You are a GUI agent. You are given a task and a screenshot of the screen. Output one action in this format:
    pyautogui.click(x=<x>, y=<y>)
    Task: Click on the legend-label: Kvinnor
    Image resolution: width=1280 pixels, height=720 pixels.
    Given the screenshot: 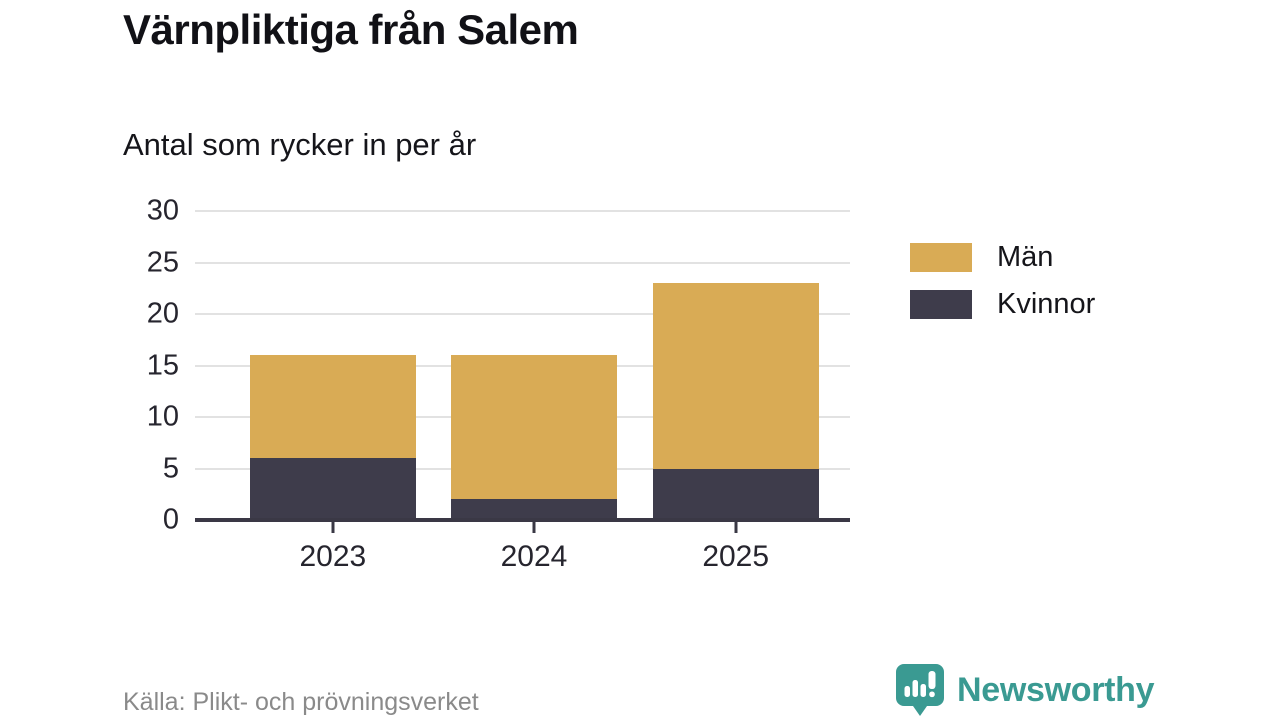 What is the action you would take?
    pyautogui.click(x=1046, y=304)
    